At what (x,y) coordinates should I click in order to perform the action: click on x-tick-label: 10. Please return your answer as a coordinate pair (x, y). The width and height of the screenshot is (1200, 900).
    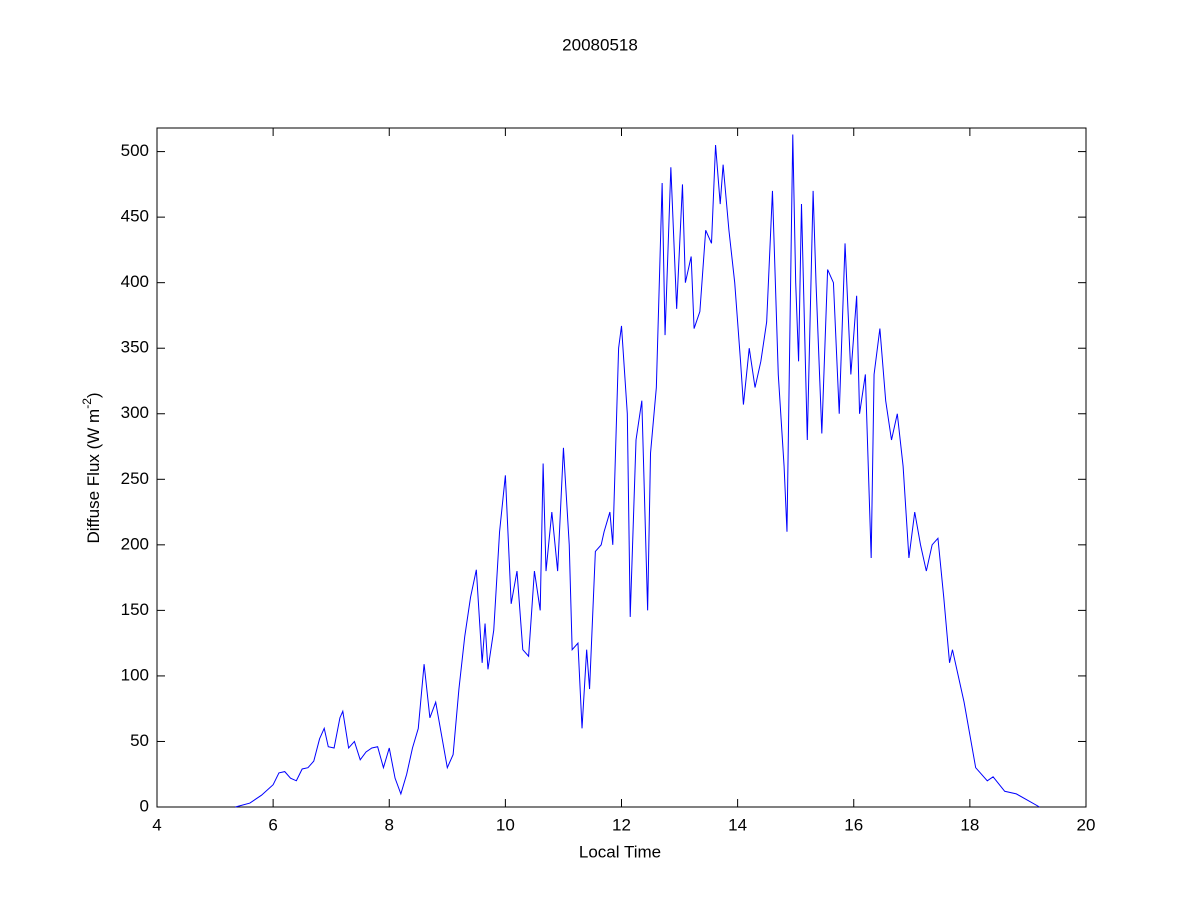
    Looking at the image, I should click on (505, 824).